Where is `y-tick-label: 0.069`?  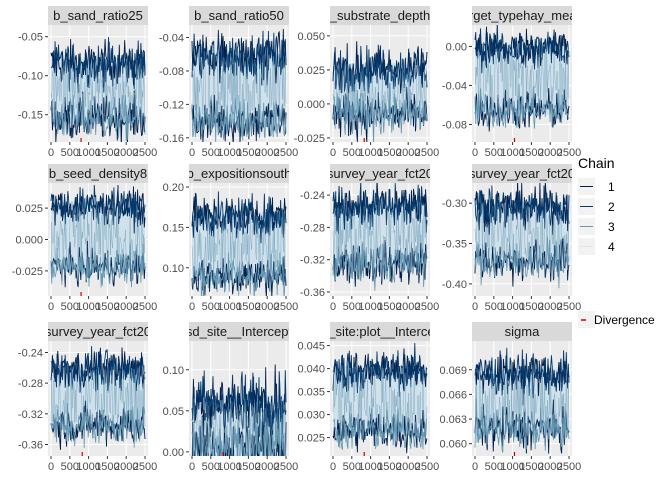
y-tick-label: 0.069 is located at coordinates (453, 371).